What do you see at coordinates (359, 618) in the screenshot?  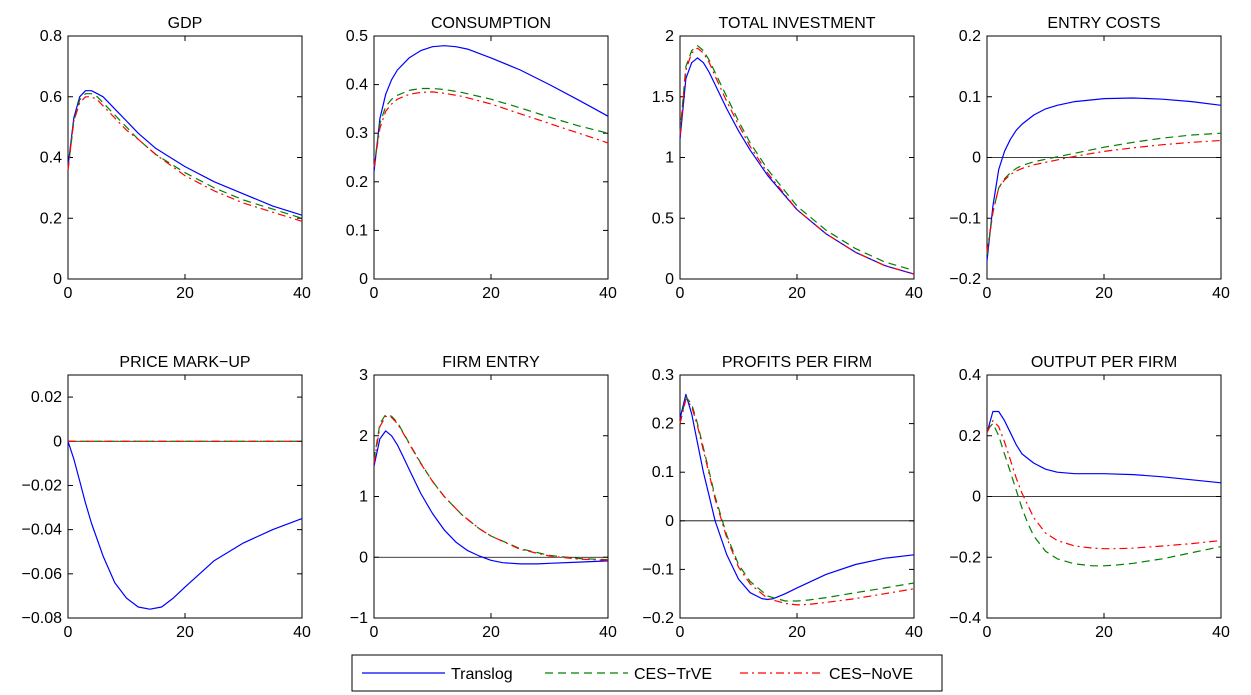 I see `y-tick-label: −1` at bounding box center [359, 618].